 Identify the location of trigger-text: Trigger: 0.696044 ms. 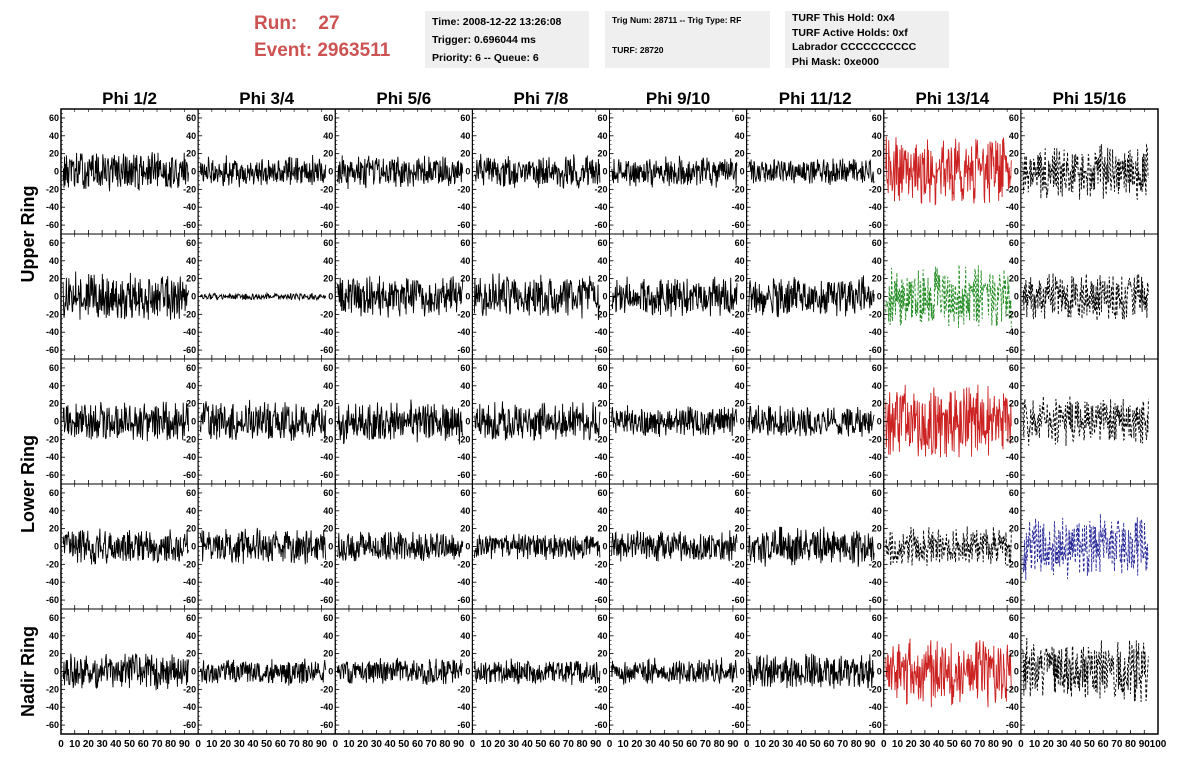
(484, 40).